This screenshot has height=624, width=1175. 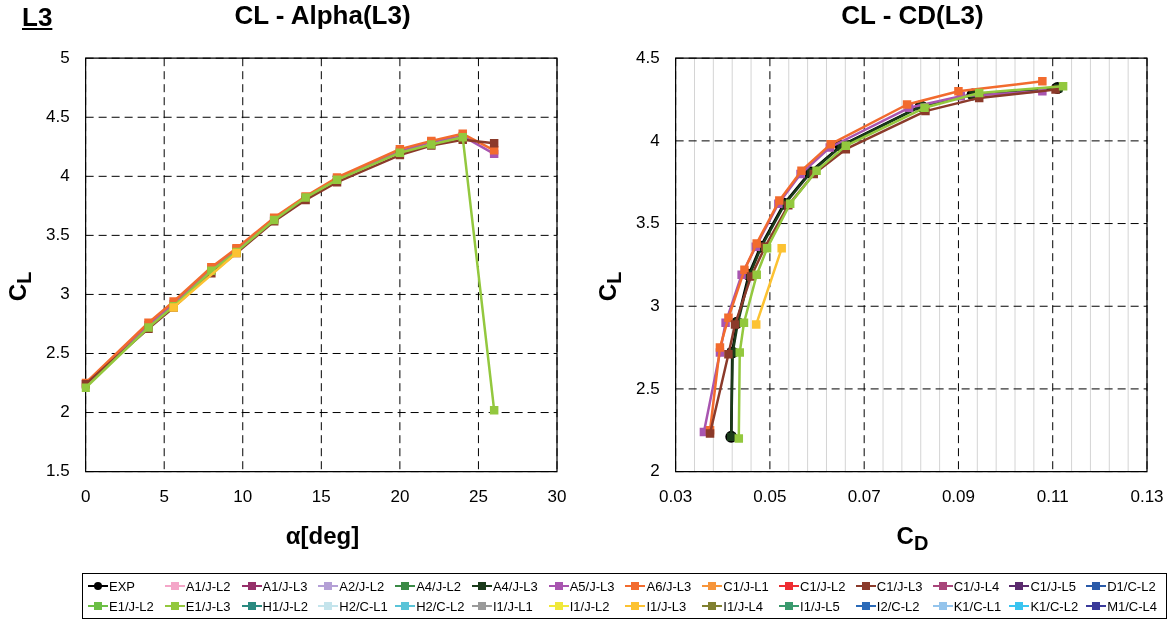 I want to click on legend-label: A1/J-L2, so click(x=208, y=586).